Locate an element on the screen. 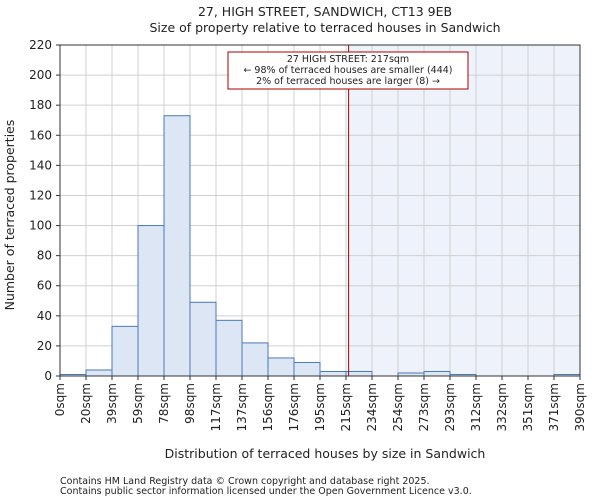 The width and height of the screenshot is (600, 500). y-tick-label: 140 is located at coordinates (40, 165).